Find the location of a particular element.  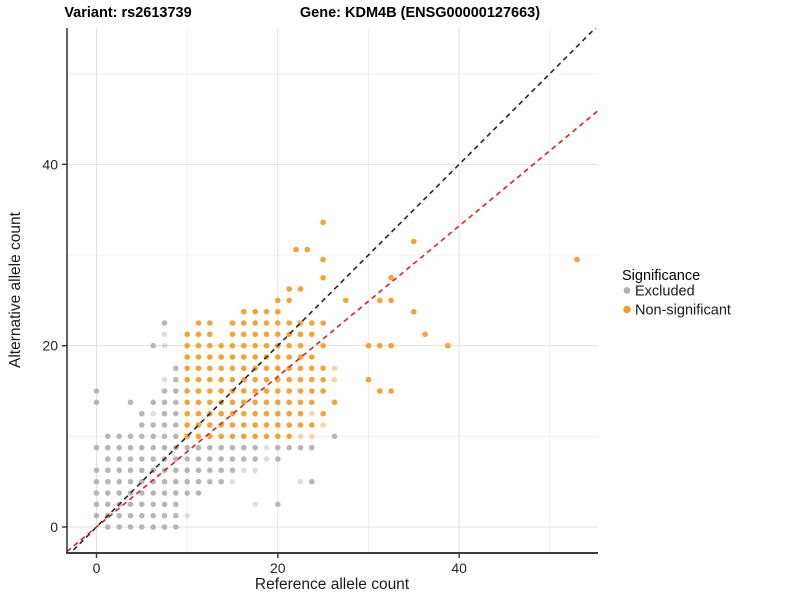

x-tick-label: 40 is located at coordinates (459, 568).